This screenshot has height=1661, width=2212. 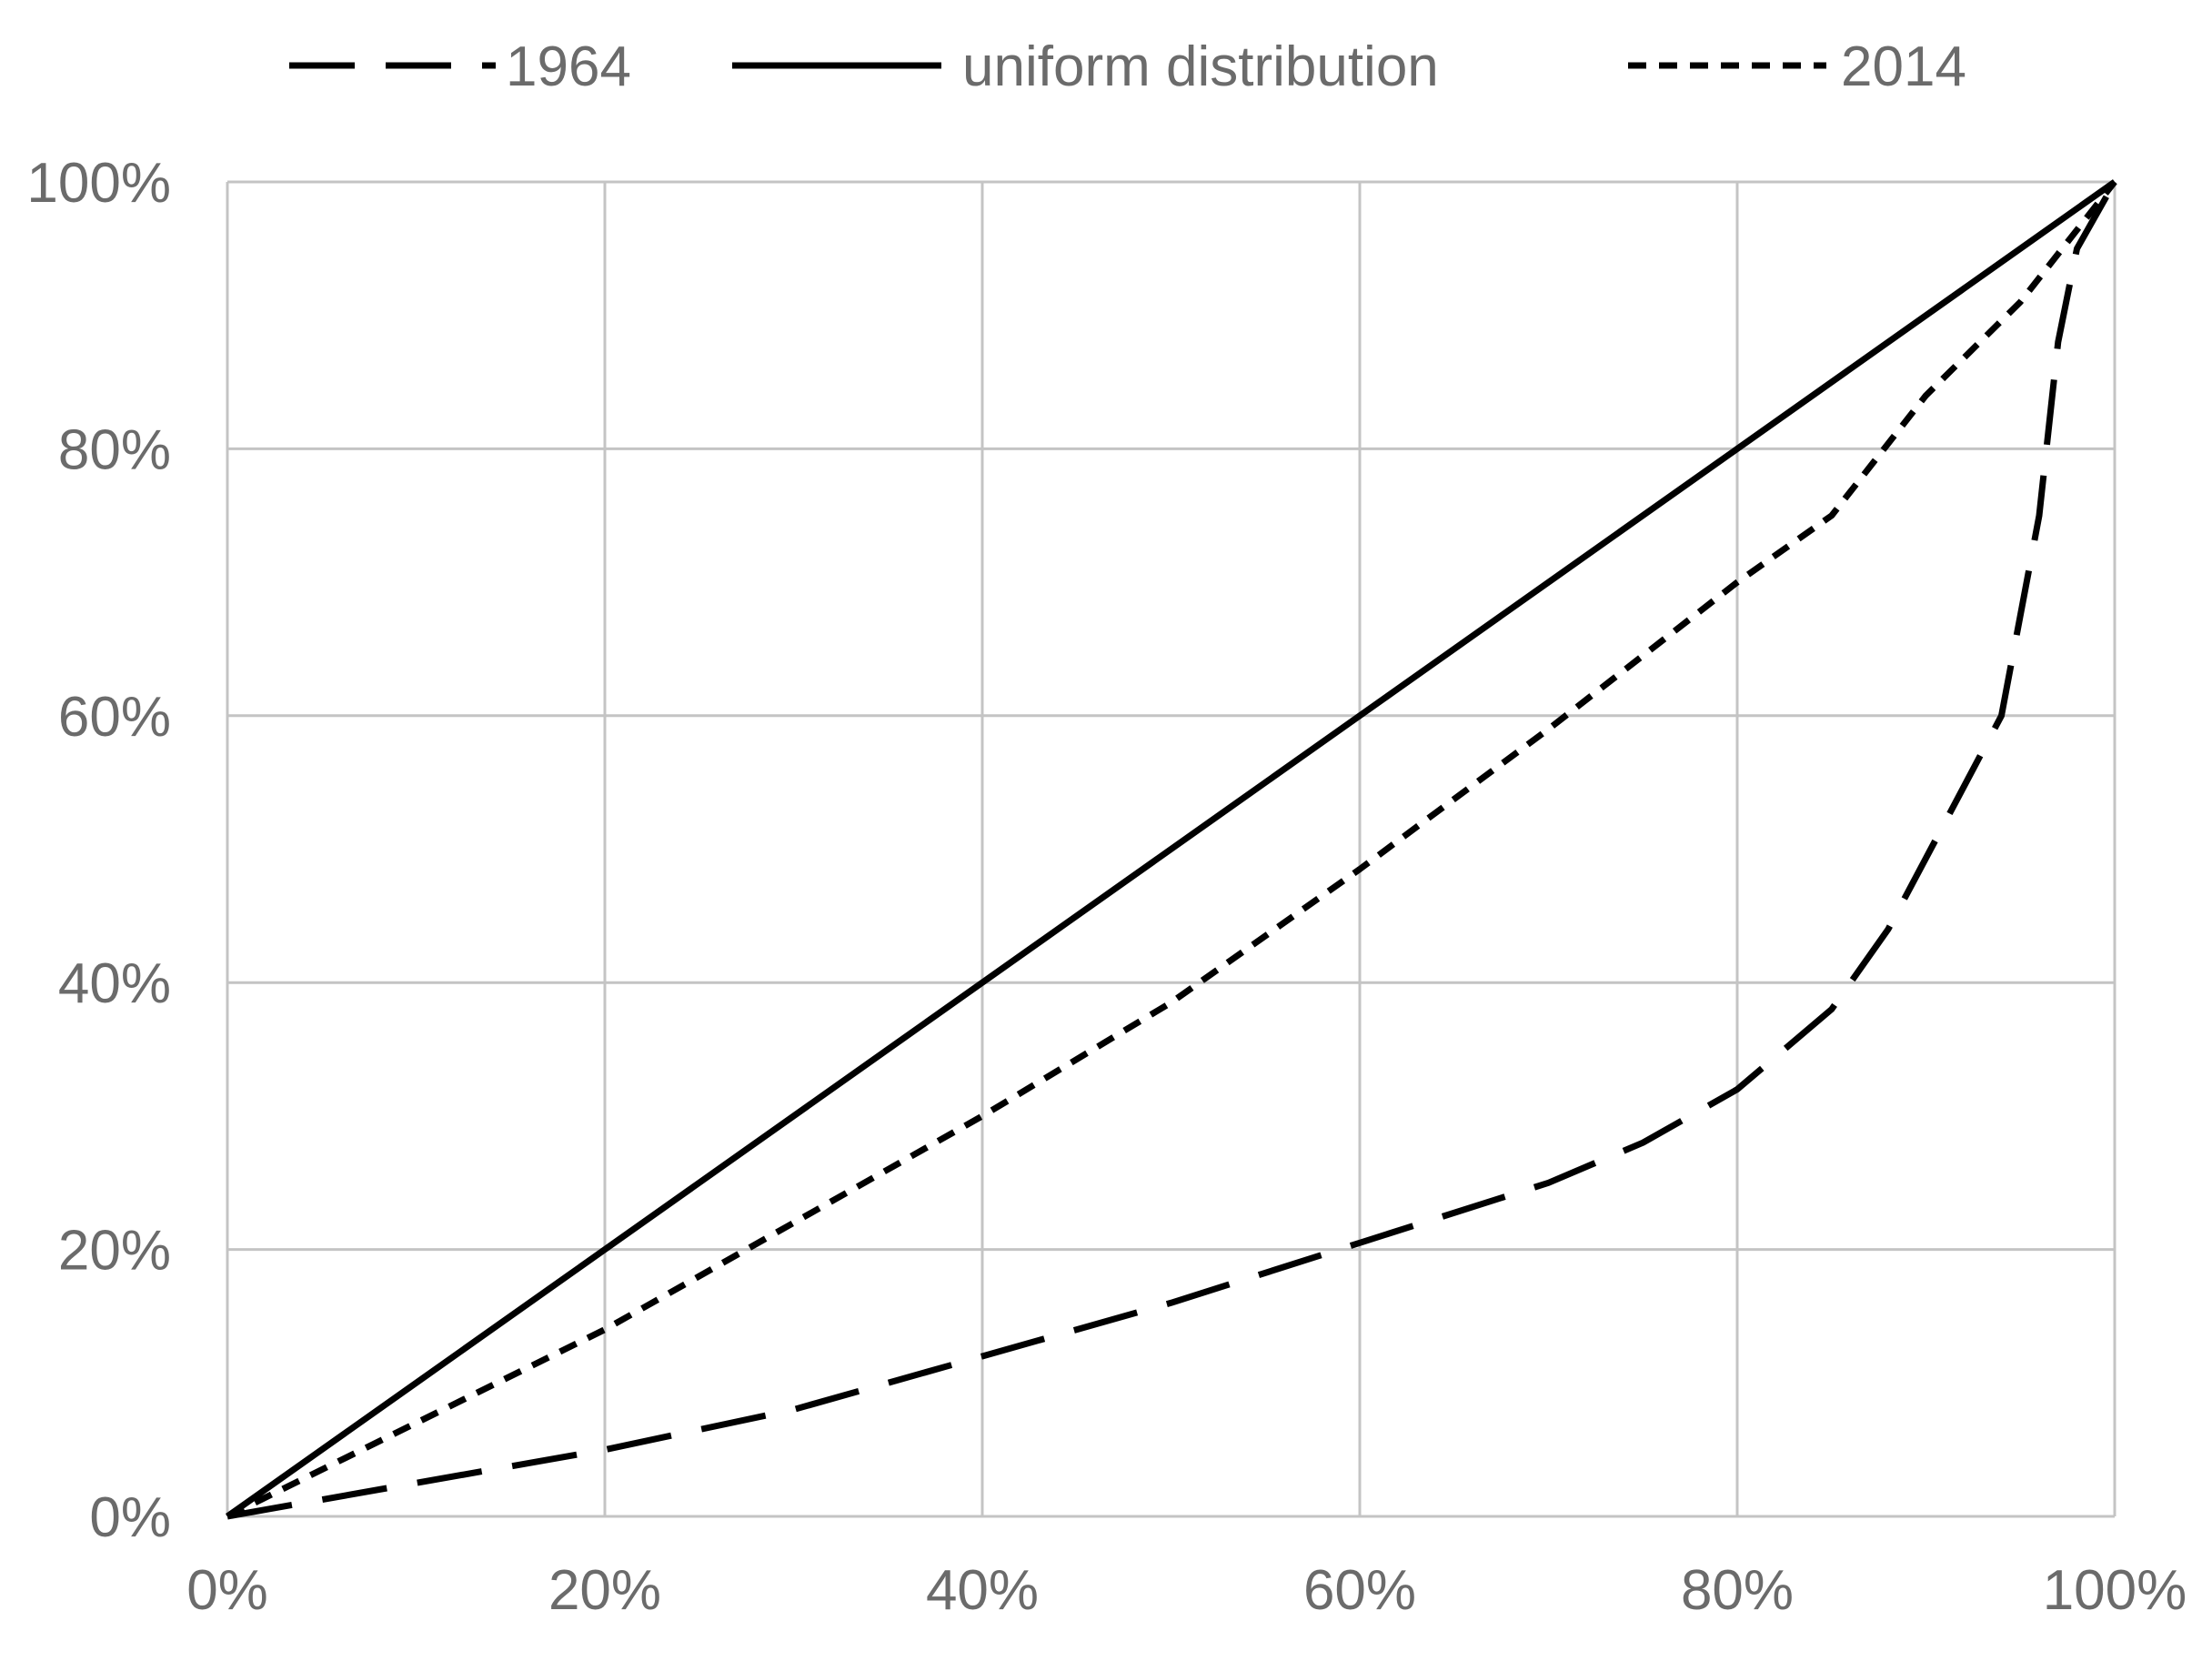 I want to click on y-tick-label: 60%, so click(x=114, y=717).